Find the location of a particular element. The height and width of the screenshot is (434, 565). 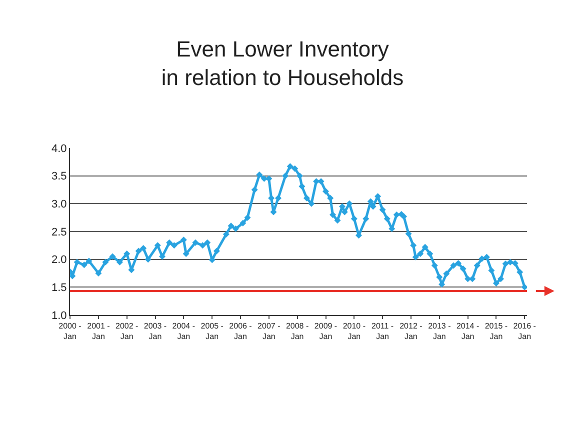

y-tick-label: 1.0 is located at coordinates (59, 316).